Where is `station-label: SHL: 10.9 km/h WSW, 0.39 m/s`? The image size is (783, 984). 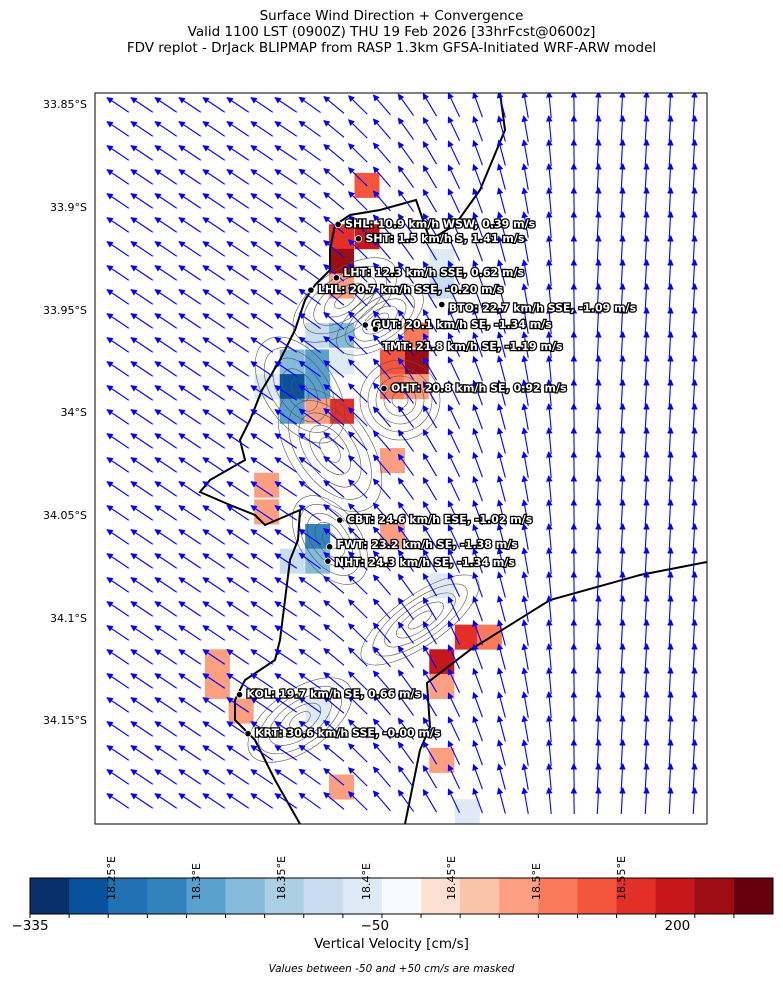 station-label: SHL: 10.9 km/h WSW, 0.39 m/s is located at coordinates (440, 223).